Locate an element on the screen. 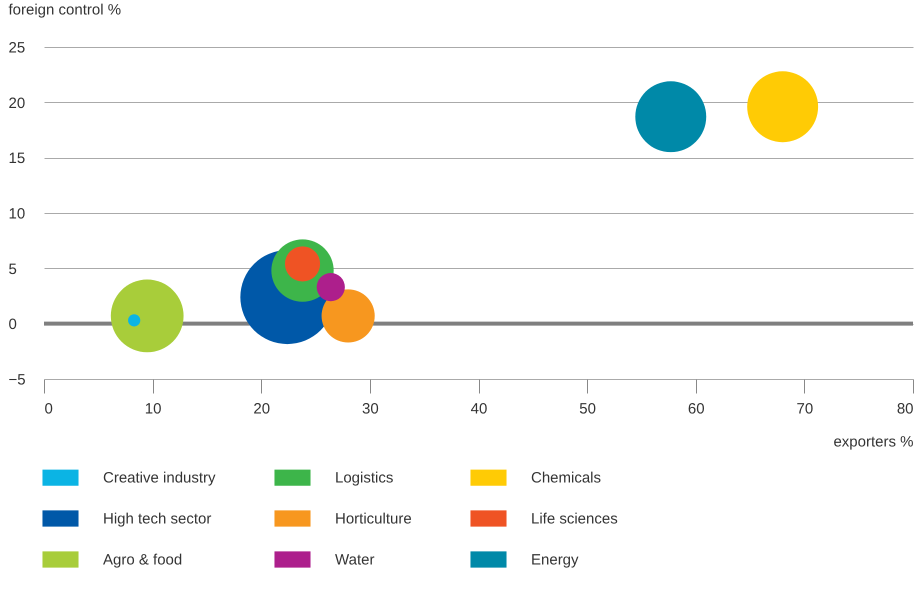 The width and height of the screenshot is (922, 593). x-tick-label: 10 is located at coordinates (153, 409).